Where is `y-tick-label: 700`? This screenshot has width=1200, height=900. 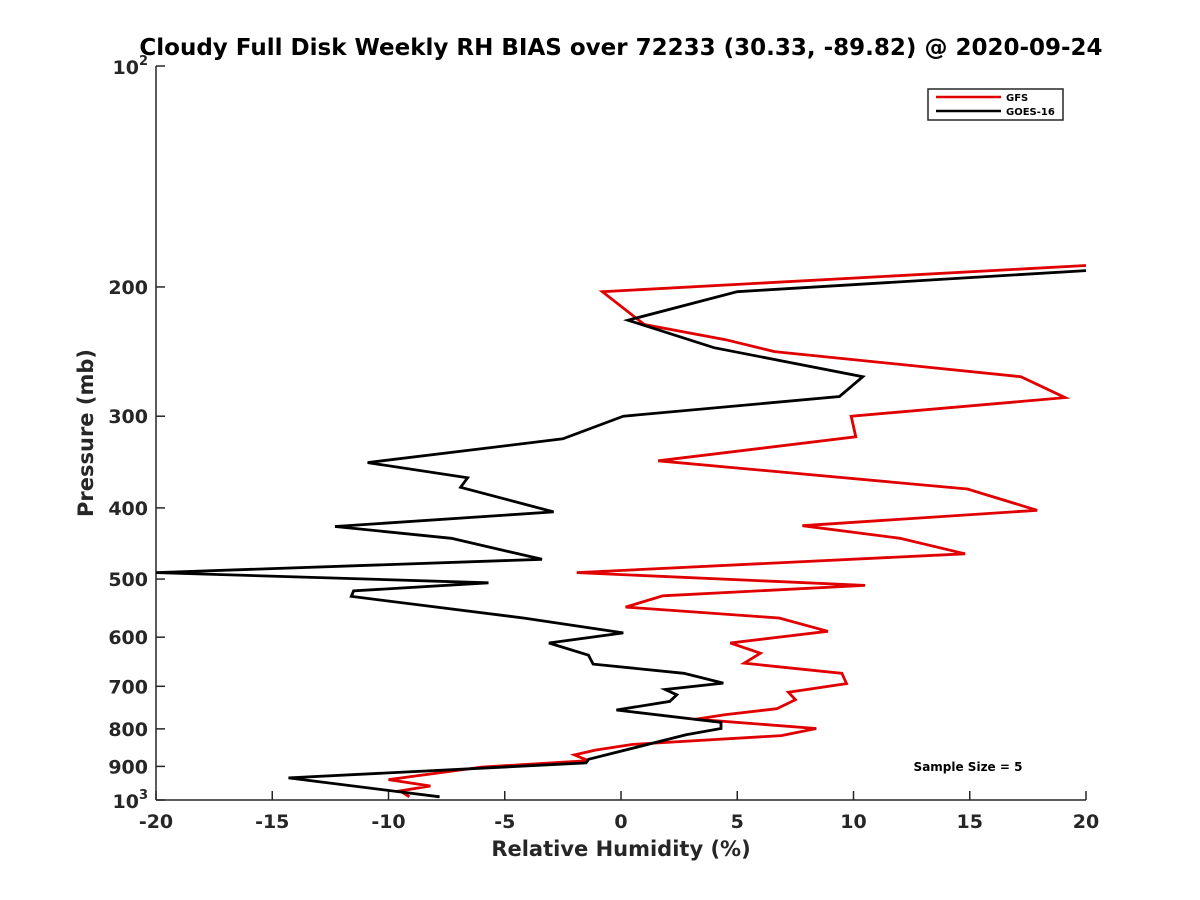
y-tick-label: 700 is located at coordinates (128, 687).